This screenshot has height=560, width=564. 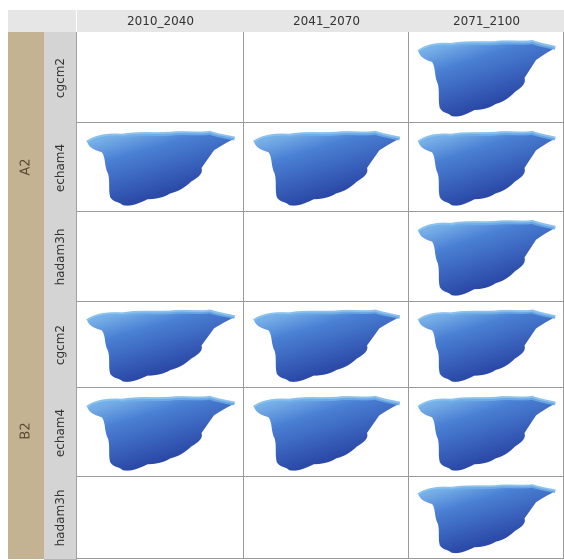 I want to click on map-cell-b2-echam4-2041_2070, so click(x=326, y=432).